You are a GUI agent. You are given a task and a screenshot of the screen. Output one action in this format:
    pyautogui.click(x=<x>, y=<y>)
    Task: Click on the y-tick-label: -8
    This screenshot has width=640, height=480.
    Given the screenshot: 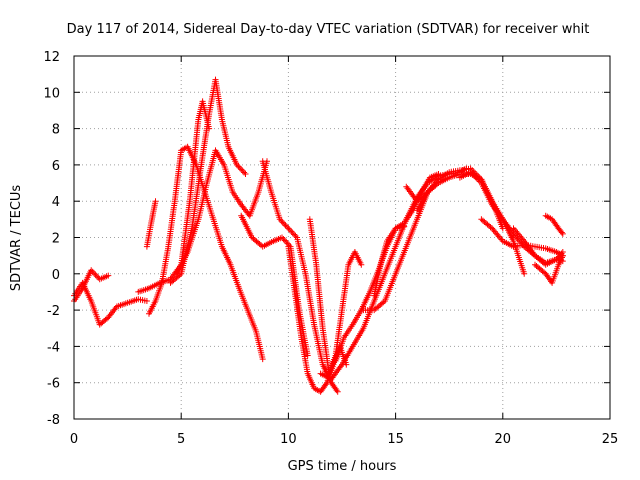 What is the action you would take?
    pyautogui.click(x=53, y=420)
    